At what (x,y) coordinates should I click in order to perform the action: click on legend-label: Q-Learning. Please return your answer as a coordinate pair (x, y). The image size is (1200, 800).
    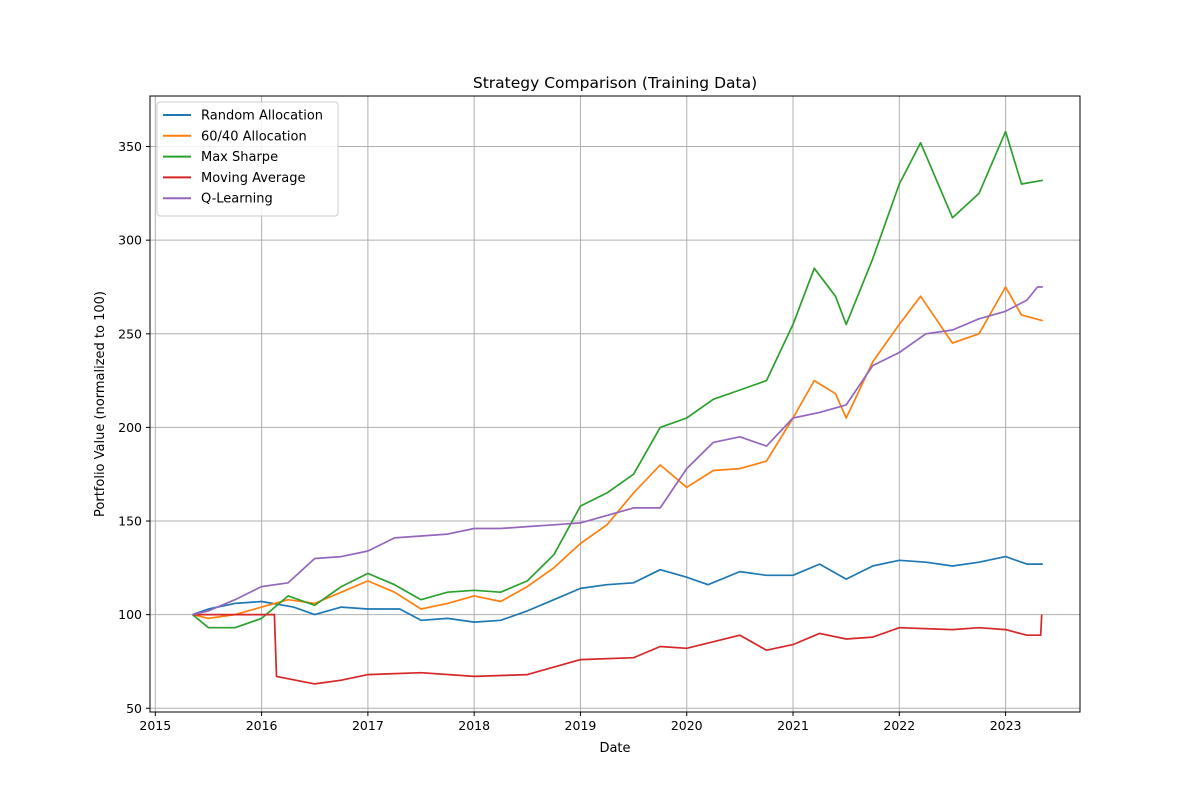
    Looking at the image, I should click on (237, 199).